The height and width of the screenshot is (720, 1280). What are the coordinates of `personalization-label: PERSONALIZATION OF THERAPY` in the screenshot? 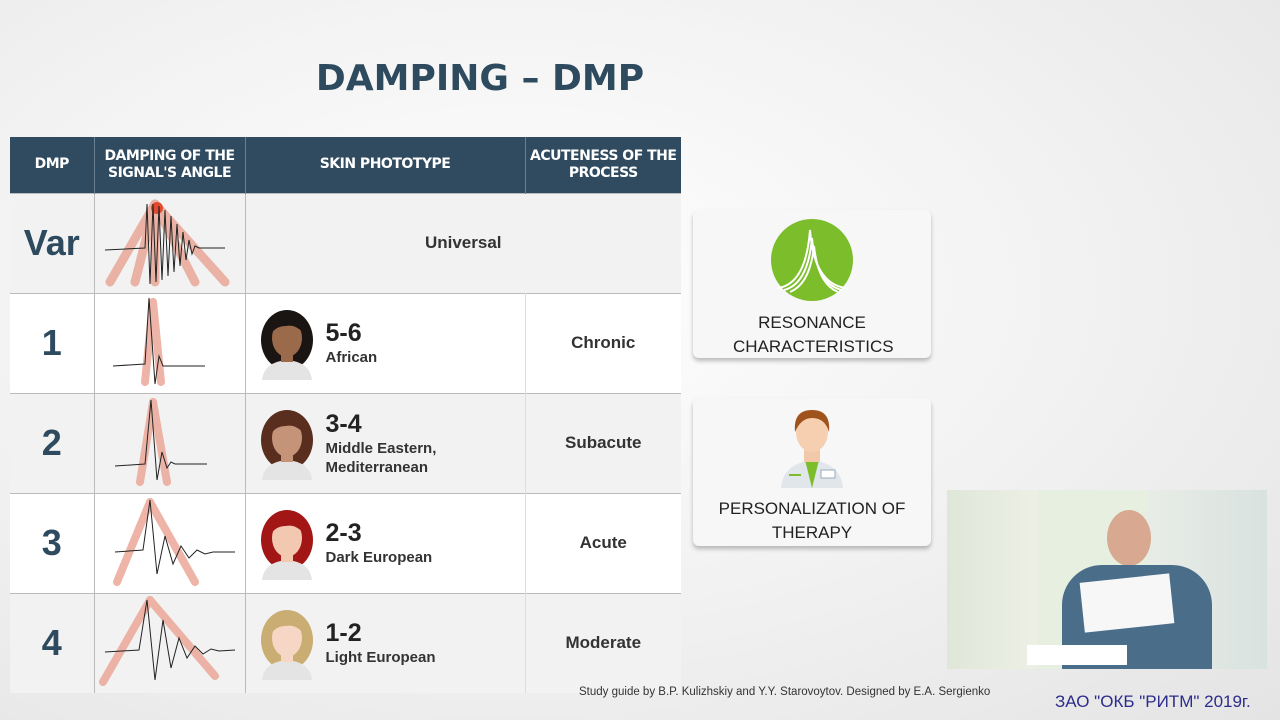 It's located at (812, 520).